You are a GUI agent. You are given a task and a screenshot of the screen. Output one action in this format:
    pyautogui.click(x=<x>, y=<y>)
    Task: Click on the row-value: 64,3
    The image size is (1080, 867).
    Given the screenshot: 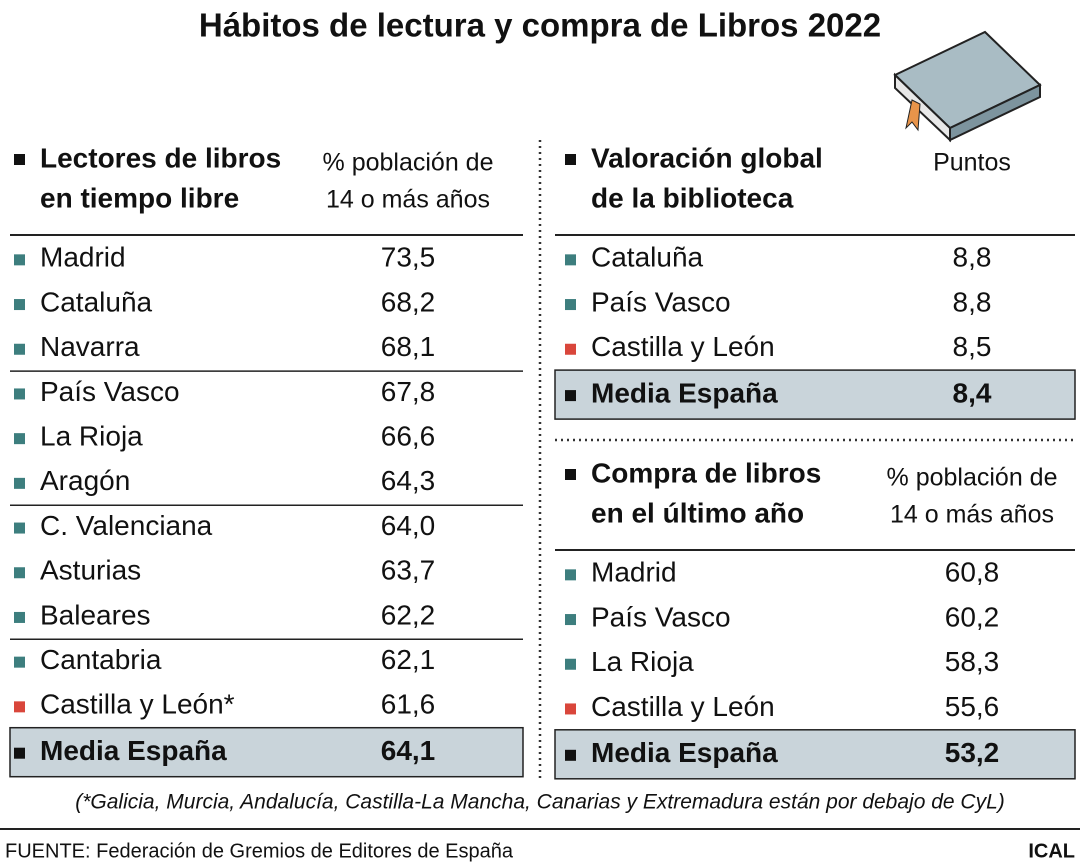 What is the action you would take?
    pyautogui.click(x=408, y=480)
    